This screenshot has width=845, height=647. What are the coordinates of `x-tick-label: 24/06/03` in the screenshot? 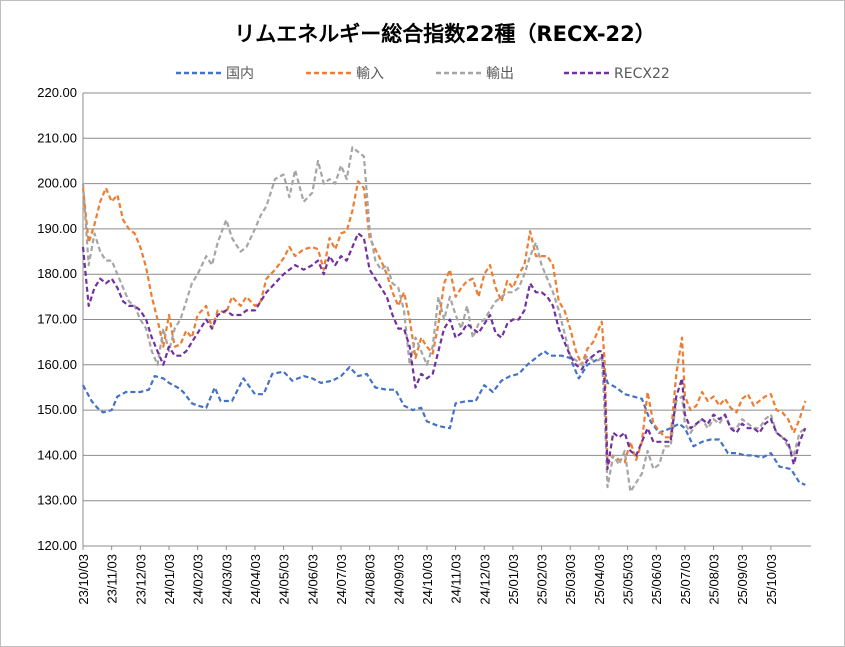 It's located at (312, 579).